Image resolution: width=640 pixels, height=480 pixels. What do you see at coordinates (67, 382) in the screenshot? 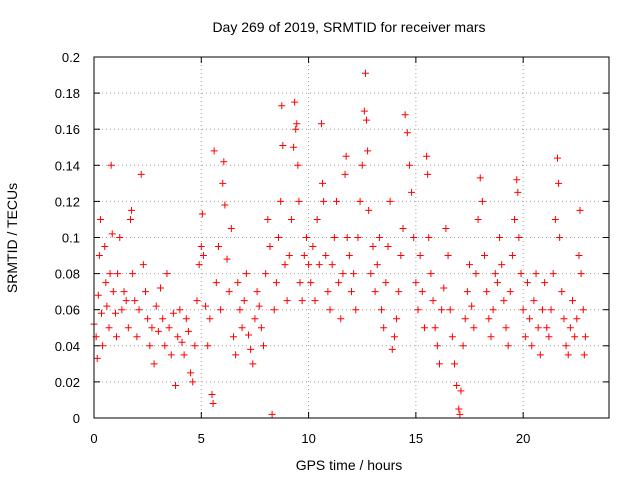
I see `y-tick-label: 0.02` at bounding box center [67, 382].